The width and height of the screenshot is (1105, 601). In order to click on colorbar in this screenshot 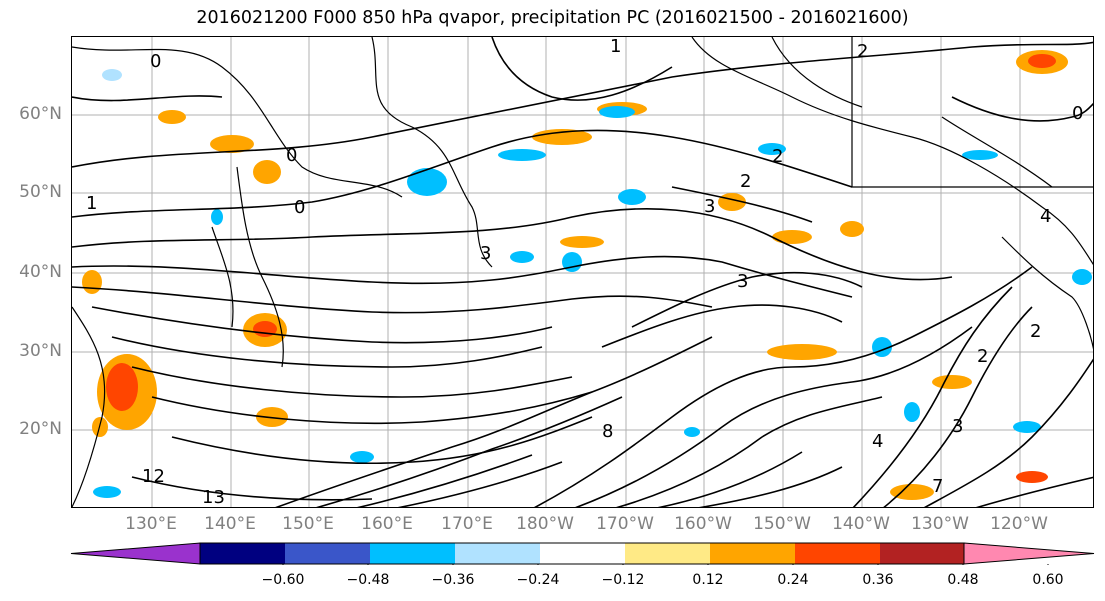, I will do `click(582, 553)`.